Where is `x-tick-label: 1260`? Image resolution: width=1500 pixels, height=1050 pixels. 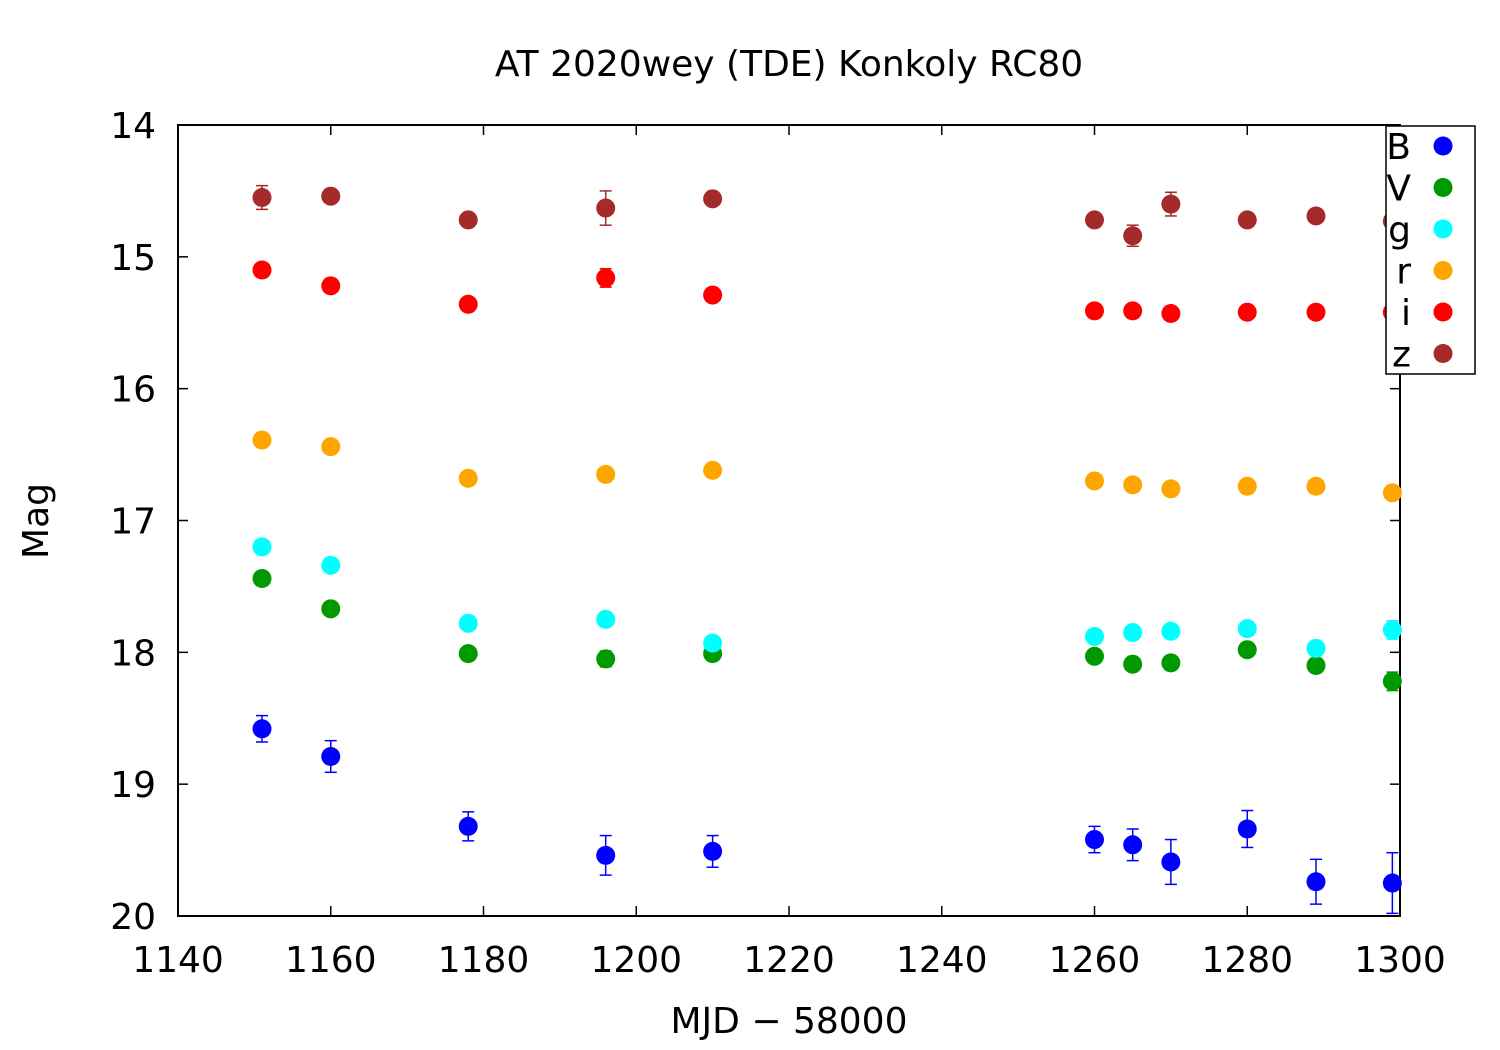 x-tick-label: 1260 is located at coordinates (1095, 960).